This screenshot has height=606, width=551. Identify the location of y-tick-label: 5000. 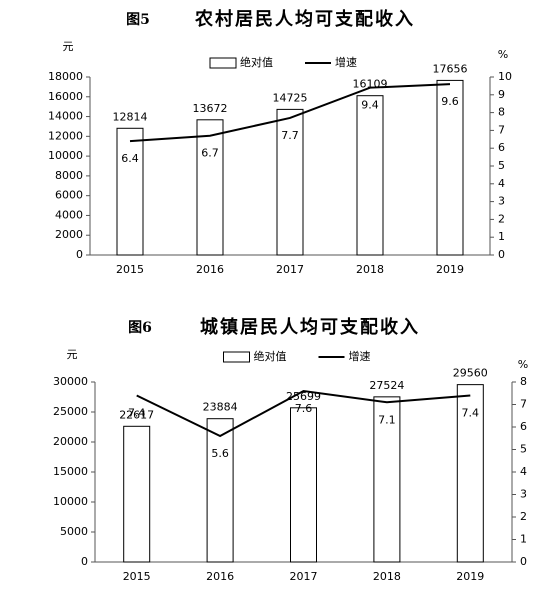
(74, 531).